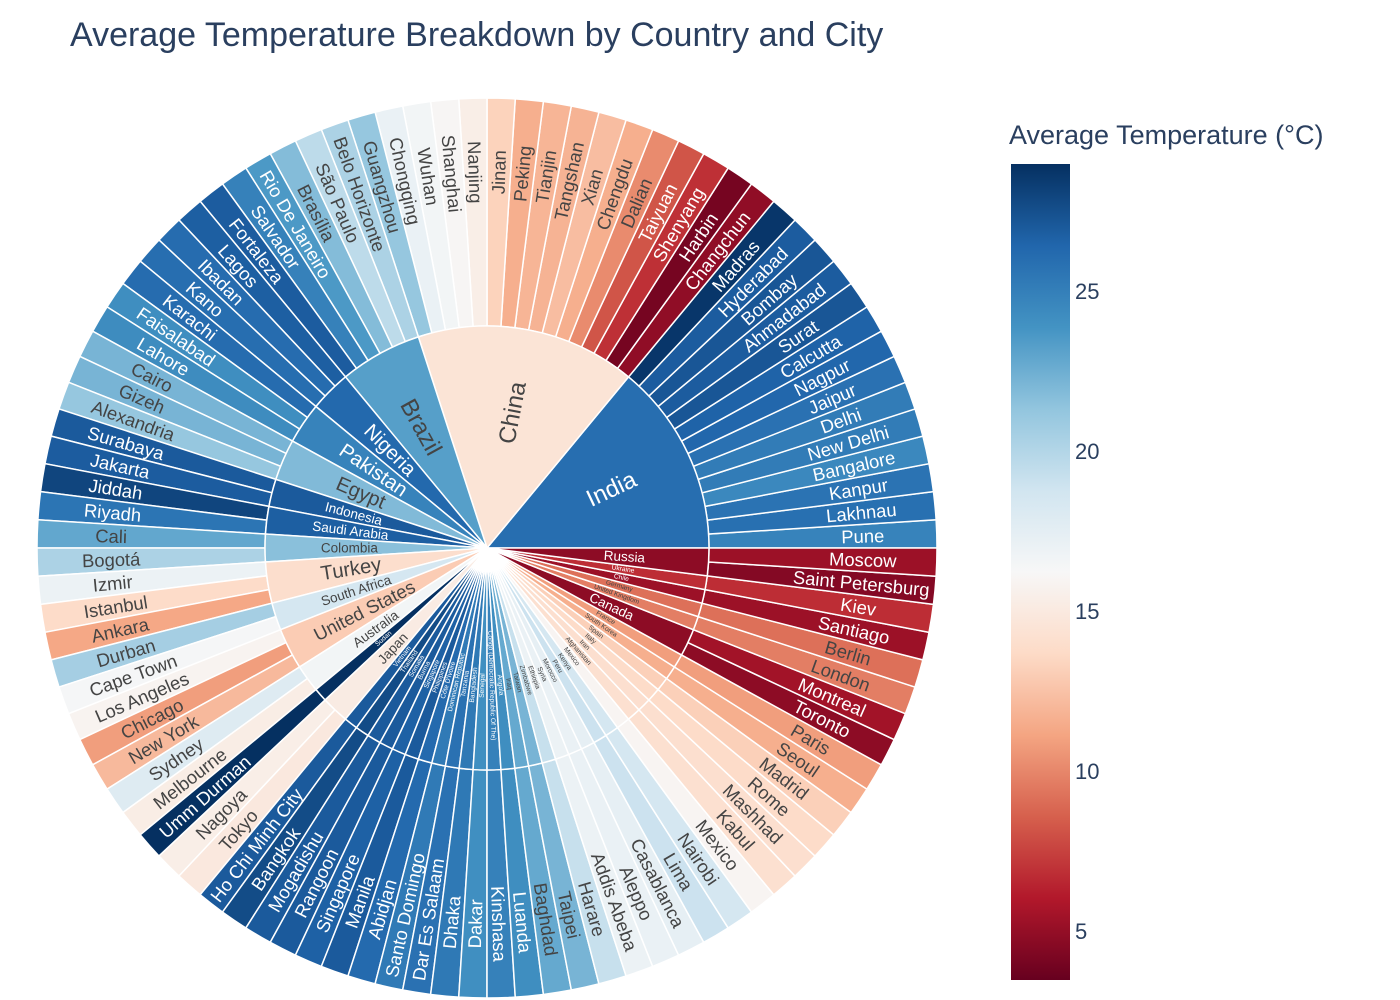  Describe the element at coordinates (474, 685) in the screenshot. I see `country-label: Bangladesh` at that location.